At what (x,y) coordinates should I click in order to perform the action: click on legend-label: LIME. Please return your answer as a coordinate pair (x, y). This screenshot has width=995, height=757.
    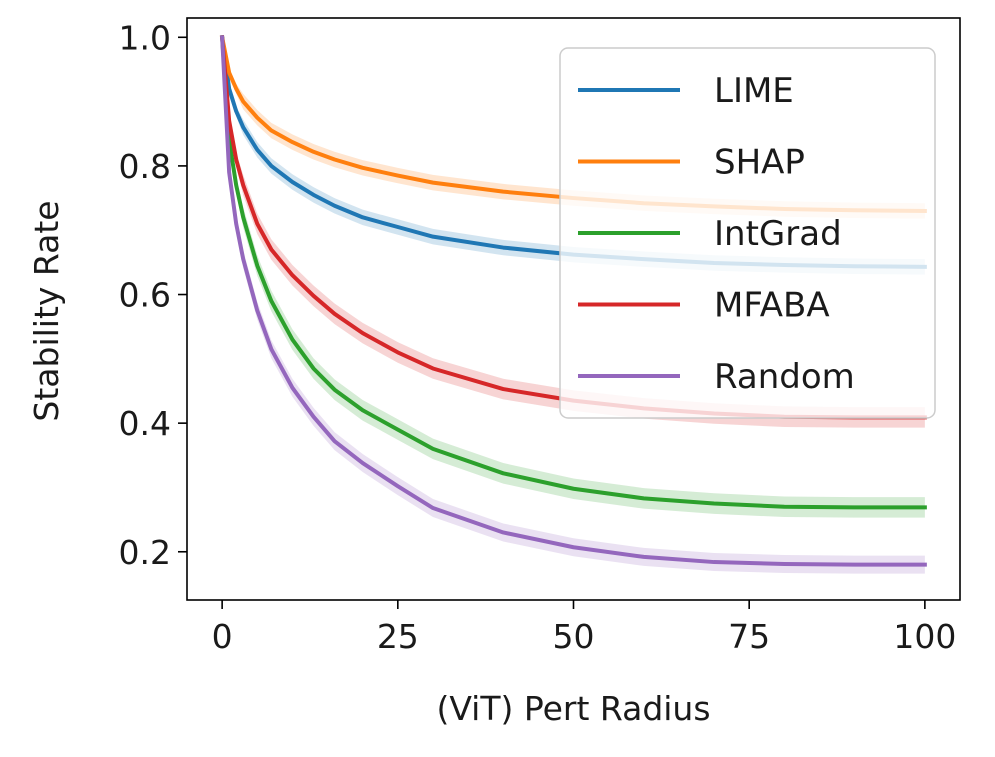
    Looking at the image, I should click on (754, 91).